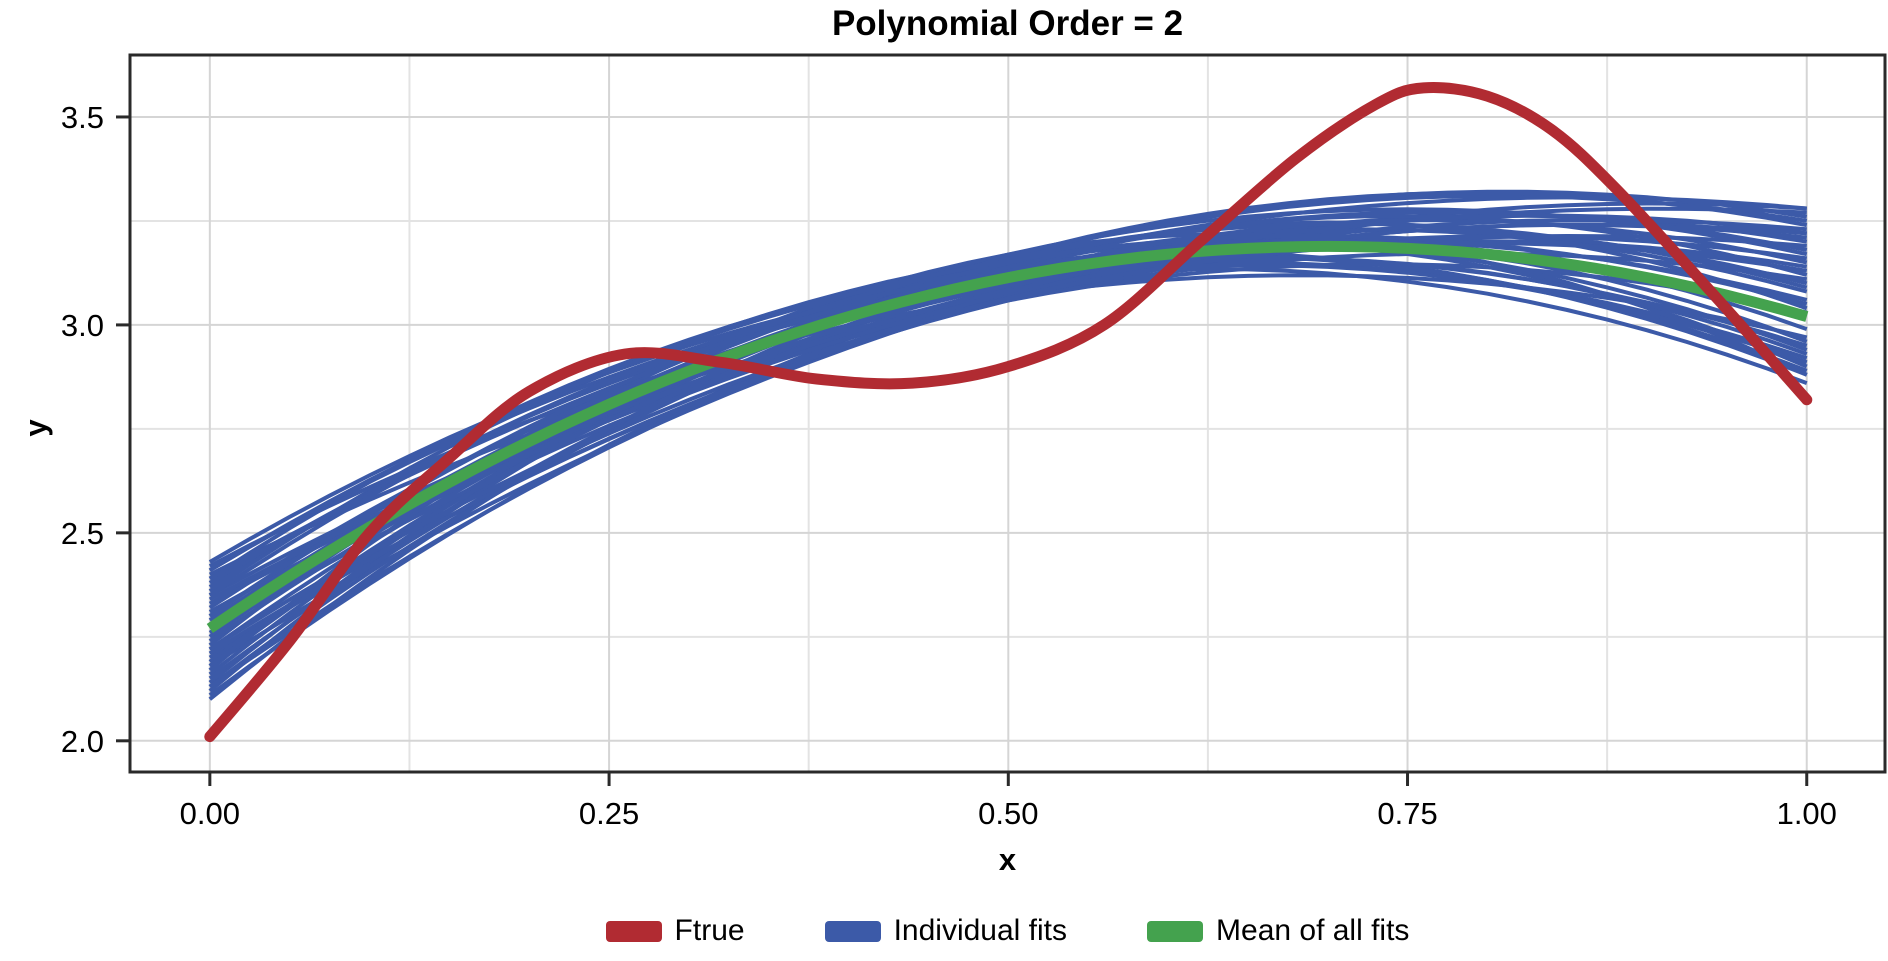 Image resolution: width=1888 pixels, height=961 pixels. I want to click on y-tick-label: 3.5, so click(82, 117).